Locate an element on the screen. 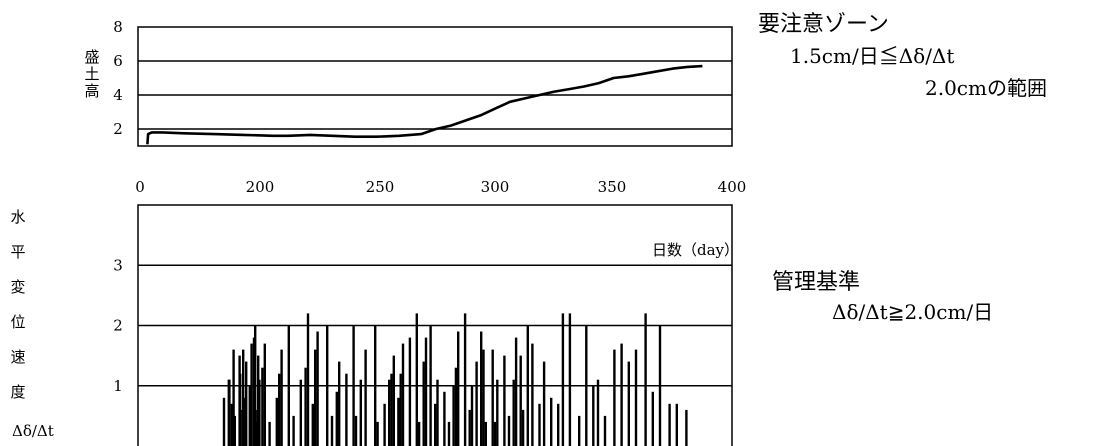  x-tick-label: 400 is located at coordinates (732, 187).